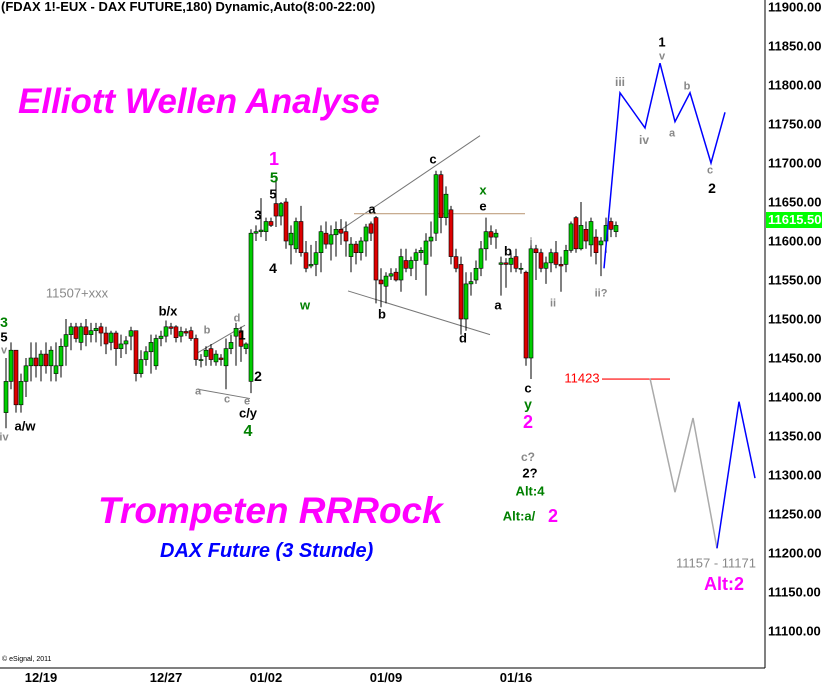 Image resolution: width=822 pixels, height=686 pixels. Describe the element at coordinates (530, 473) in the screenshot. I see `wave-label: 2?` at that location.